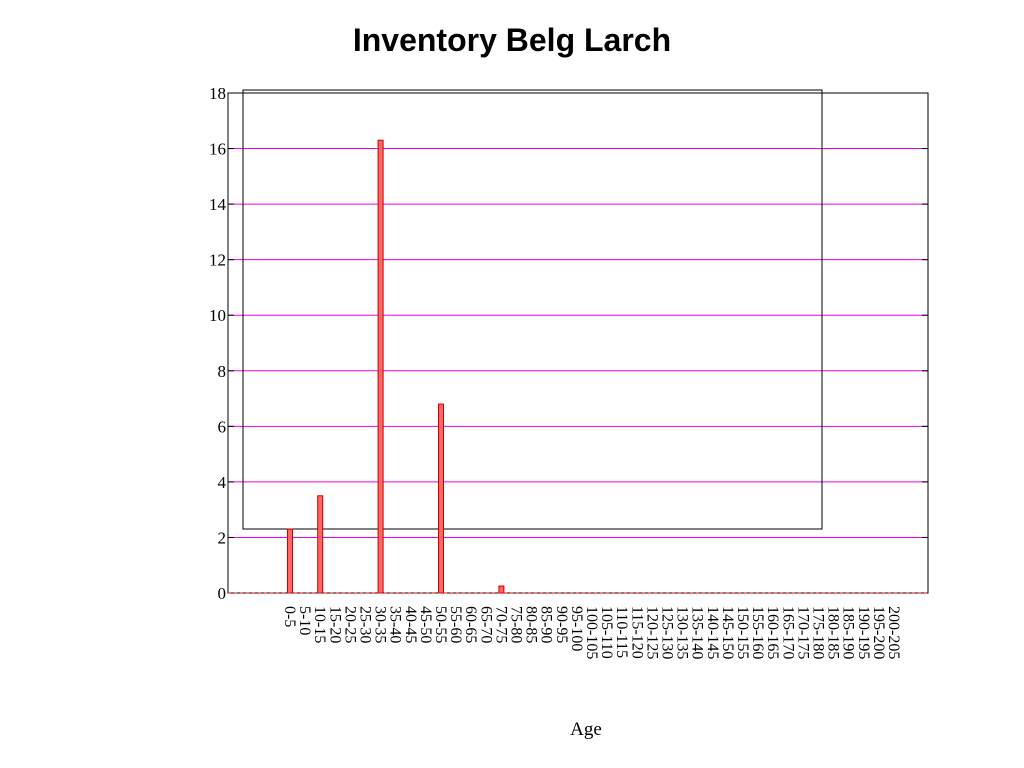  What do you see at coordinates (319, 624) in the screenshot?
I see `x-tick-label: 10-15` at bounding box center [319, 624].